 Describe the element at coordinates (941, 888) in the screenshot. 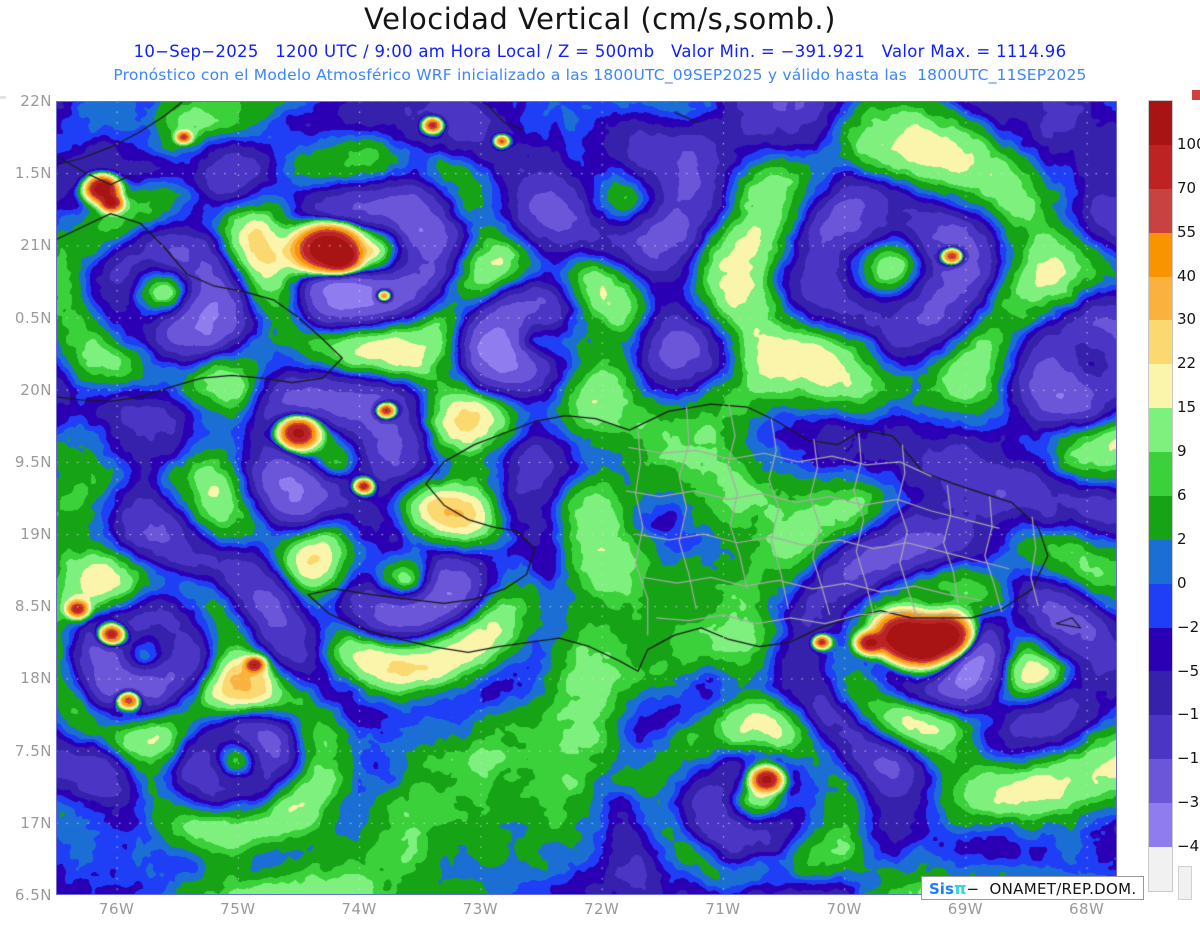

I see `logo-brand-text: Sis` at that location.